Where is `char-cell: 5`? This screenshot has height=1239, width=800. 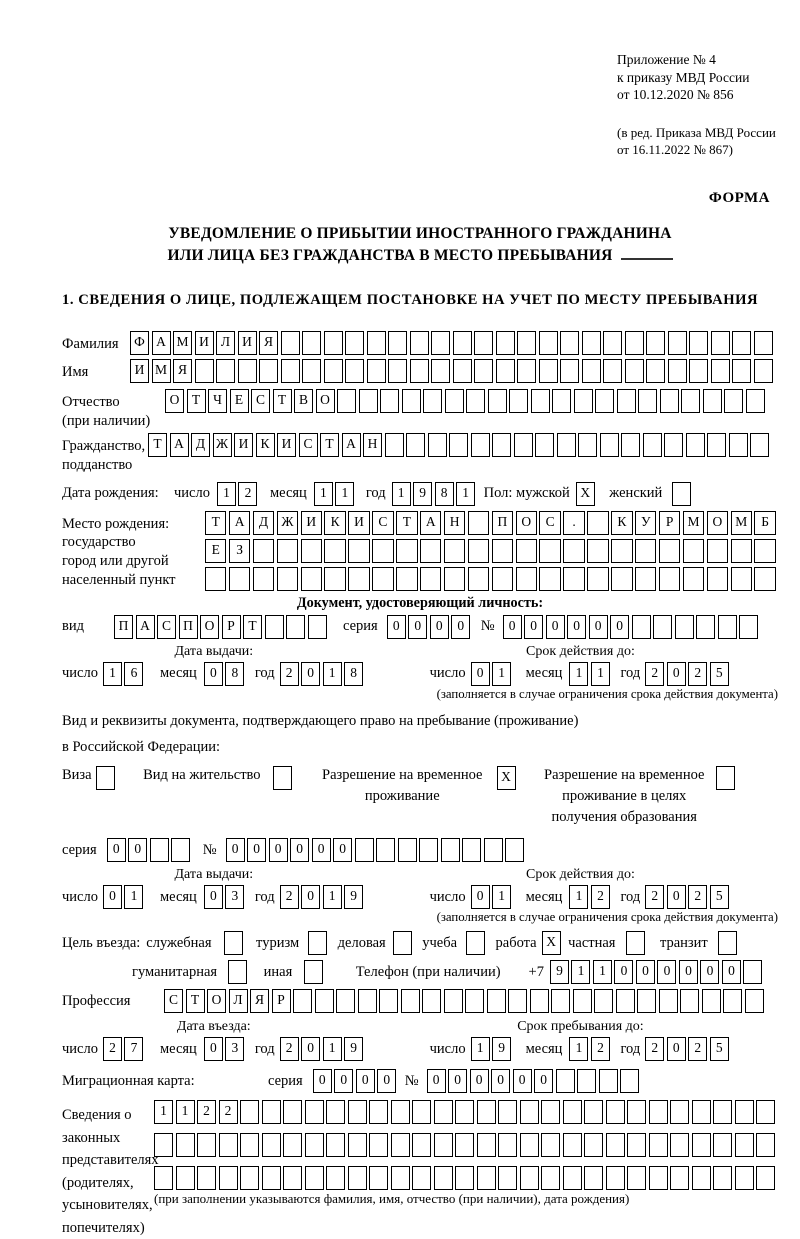
char-cell: 5 is located at coordinates (719, 673).